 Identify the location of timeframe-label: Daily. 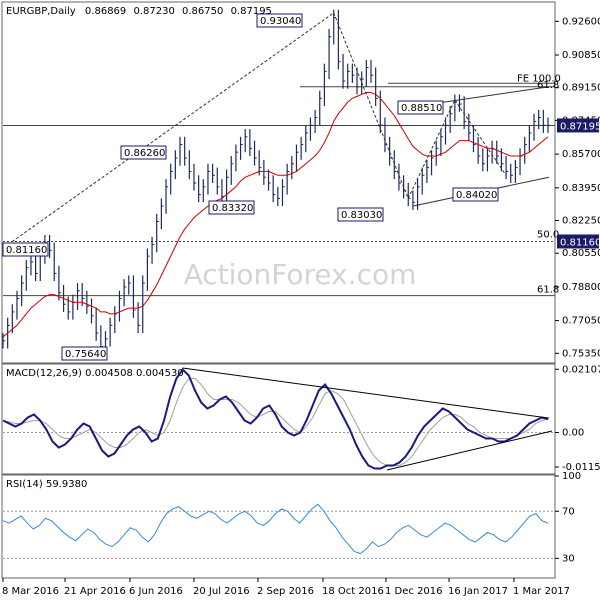
(62, 11).